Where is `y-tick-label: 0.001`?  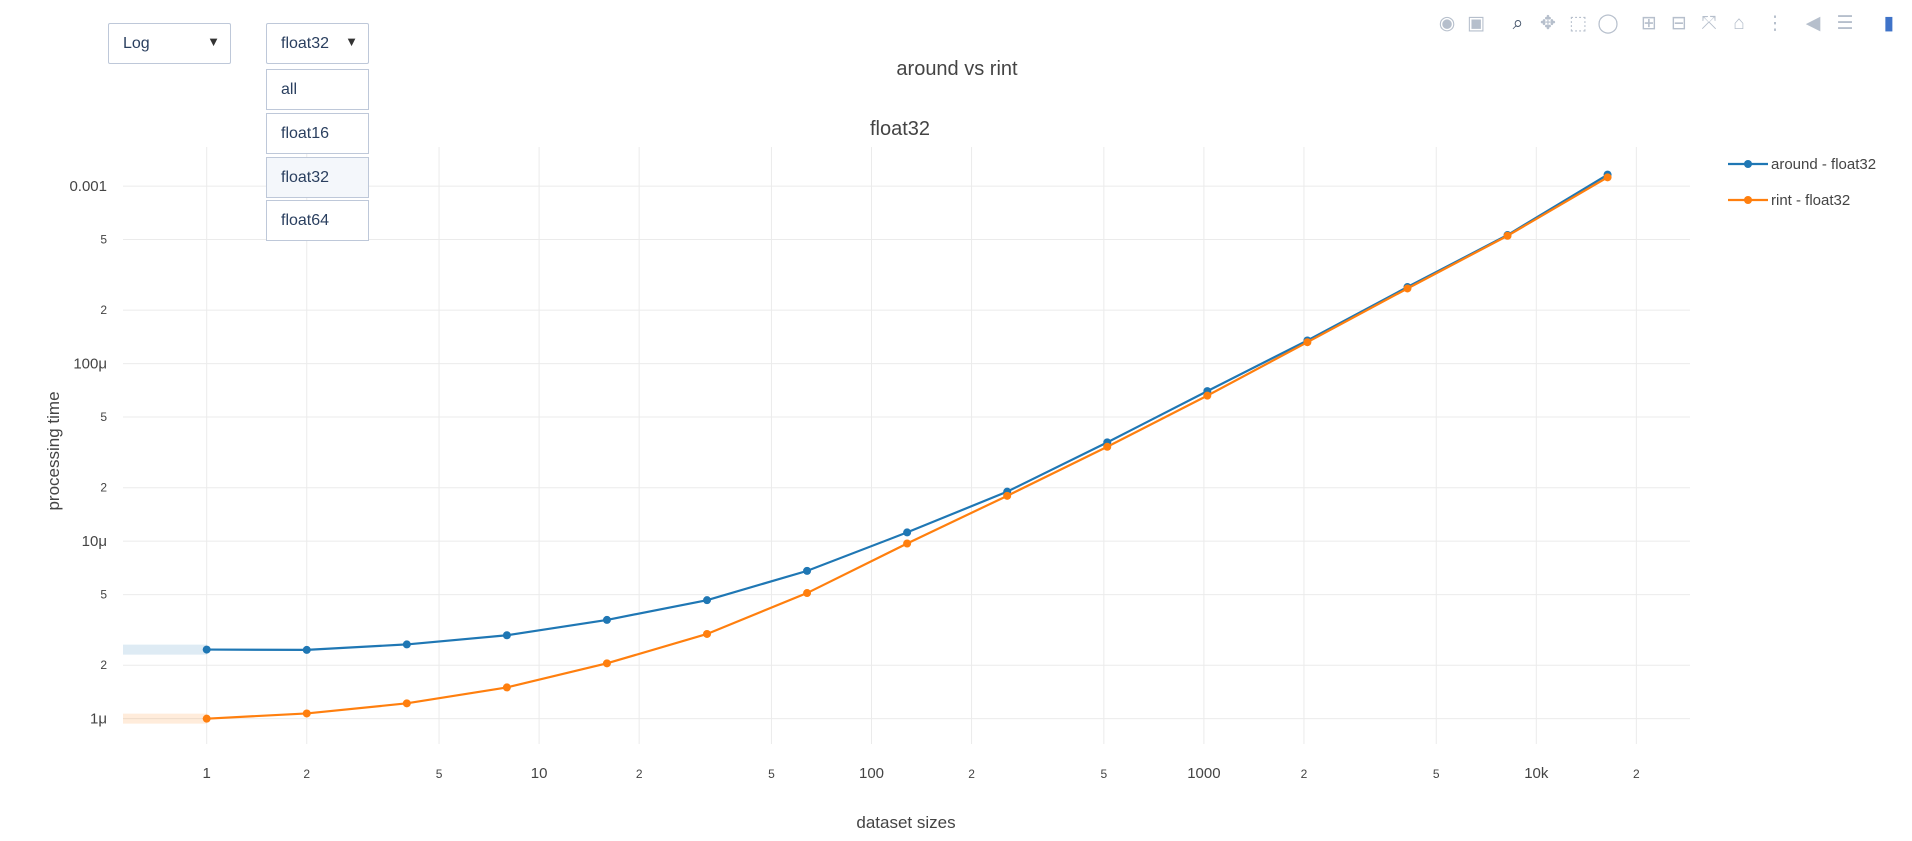 y-tick-label: 0.001 is located at coordinates (88, 186).